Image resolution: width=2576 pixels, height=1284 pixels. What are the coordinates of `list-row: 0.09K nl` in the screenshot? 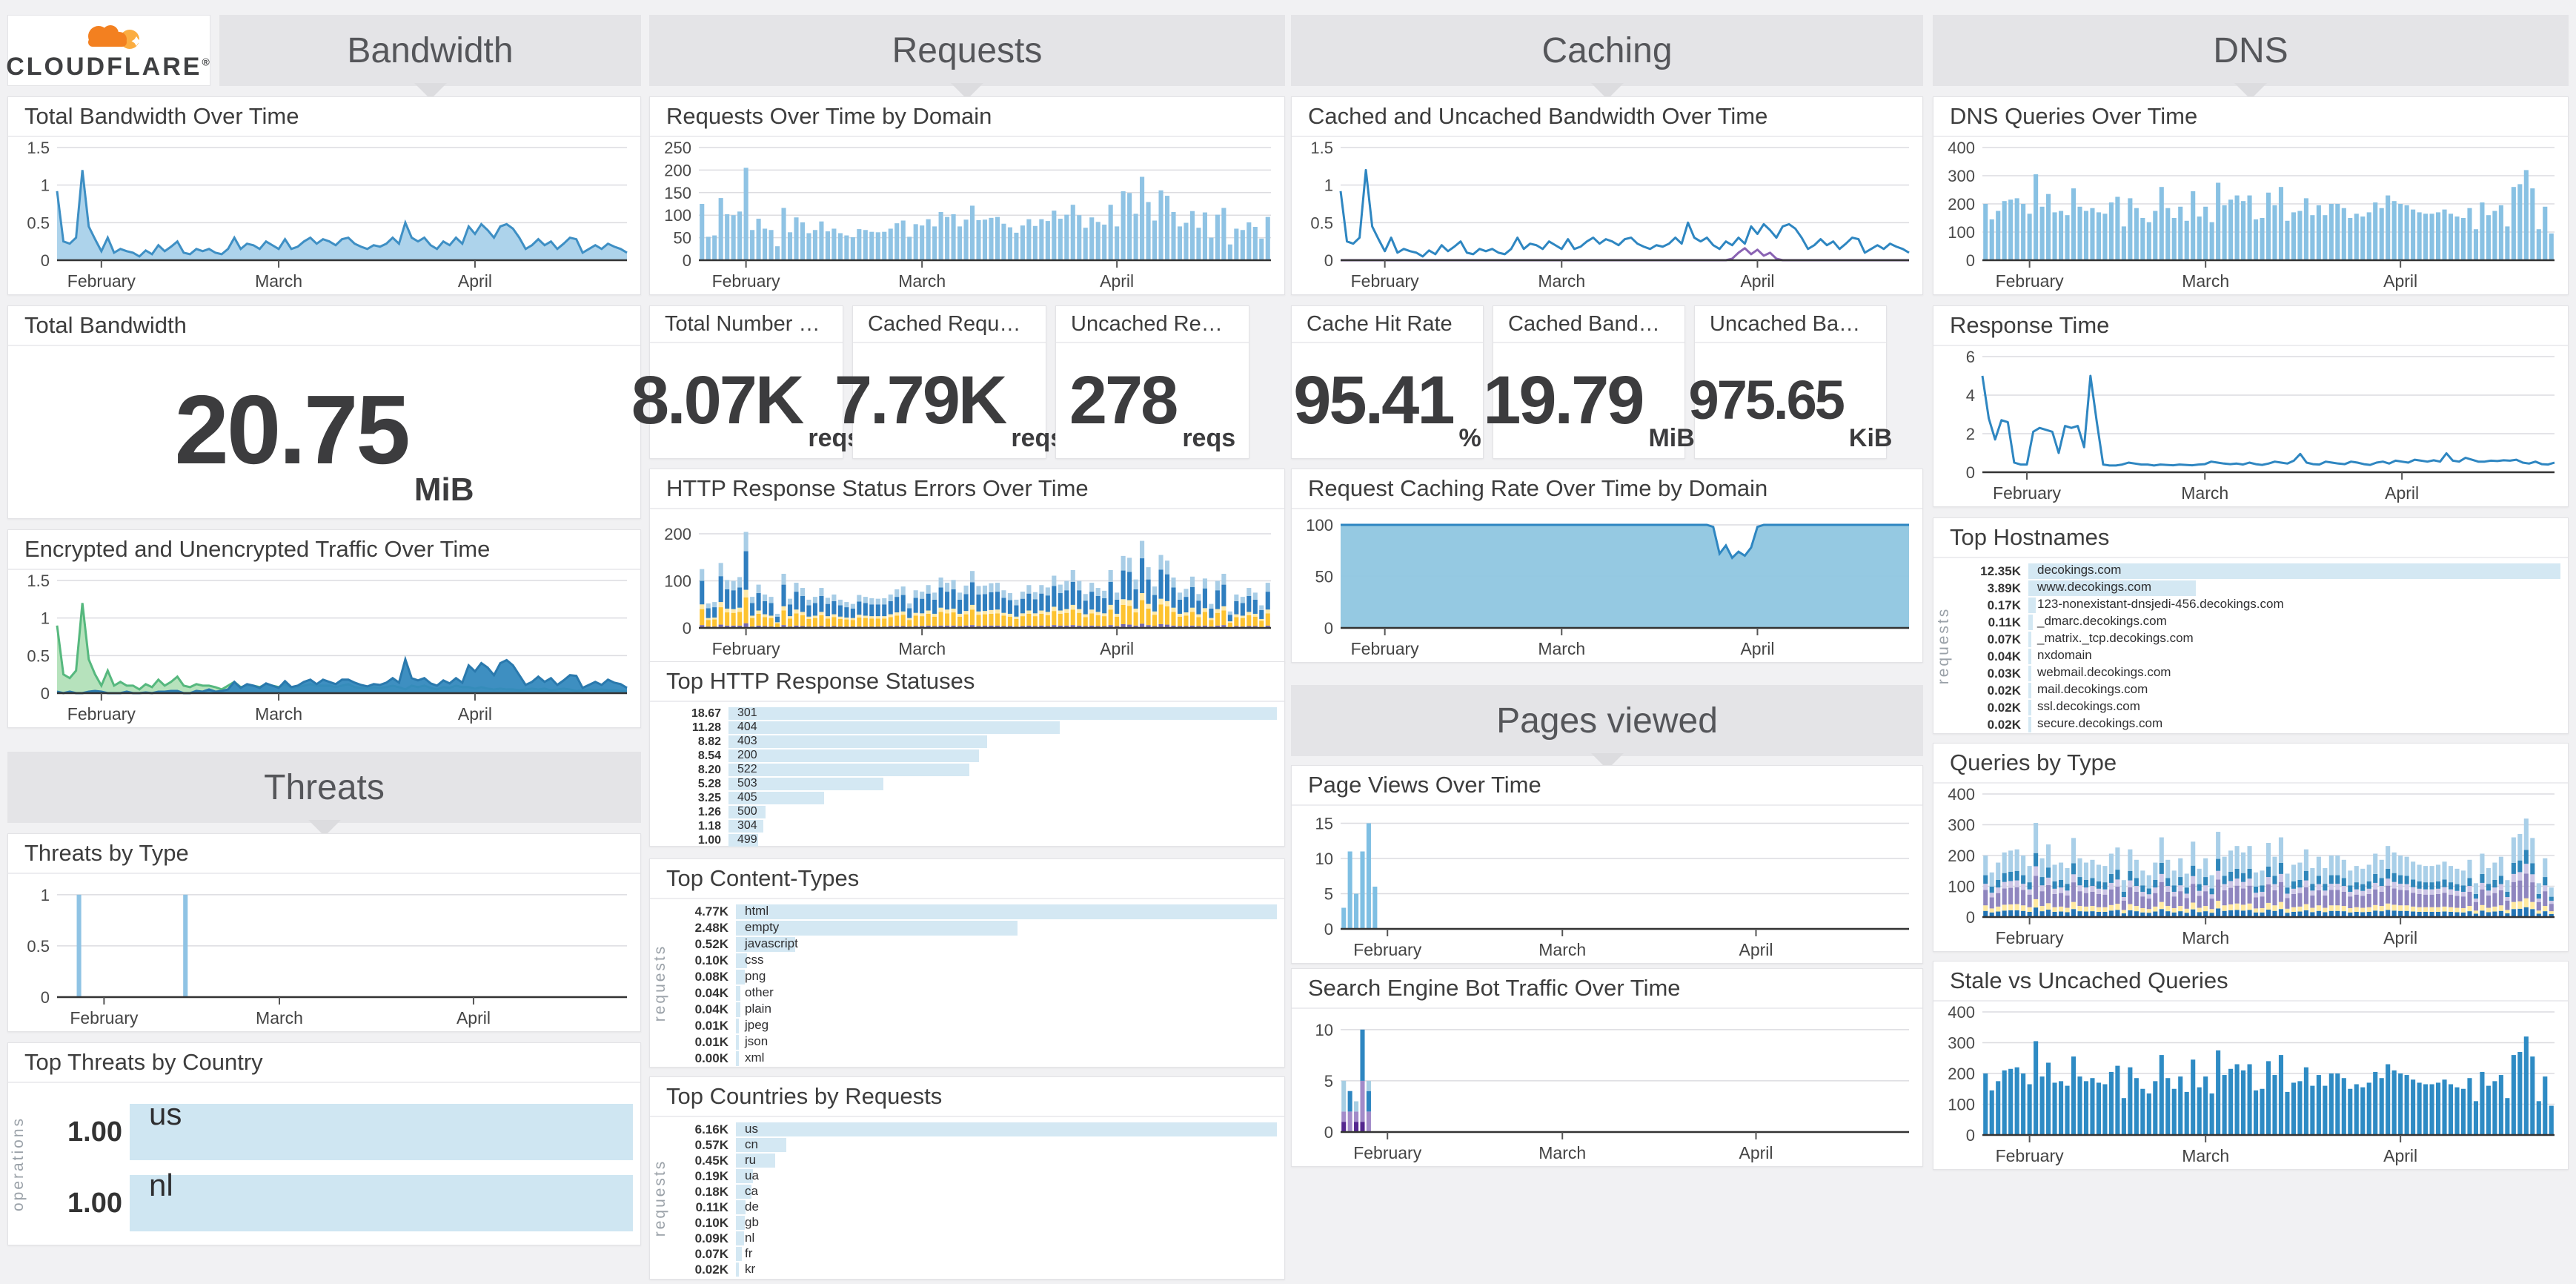 It's located at (976, 1238).